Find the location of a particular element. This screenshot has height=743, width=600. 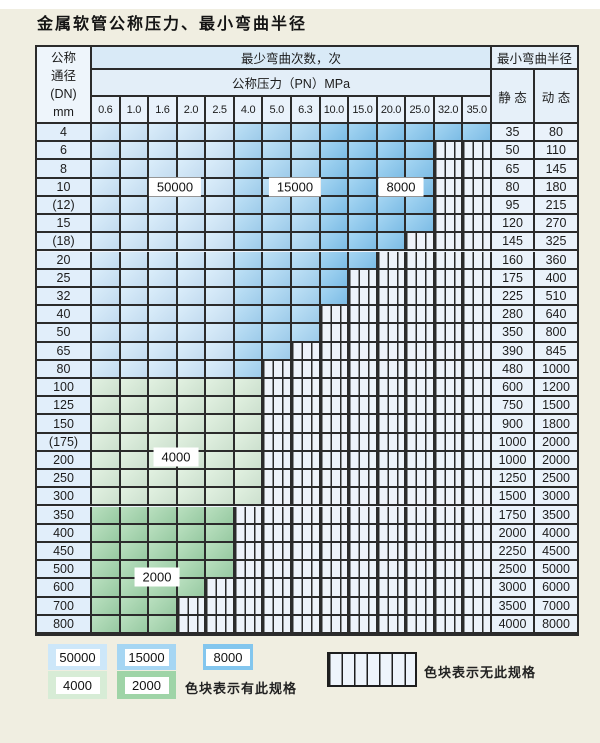

dn-cell: (18) is located at coordinates (64, 242).